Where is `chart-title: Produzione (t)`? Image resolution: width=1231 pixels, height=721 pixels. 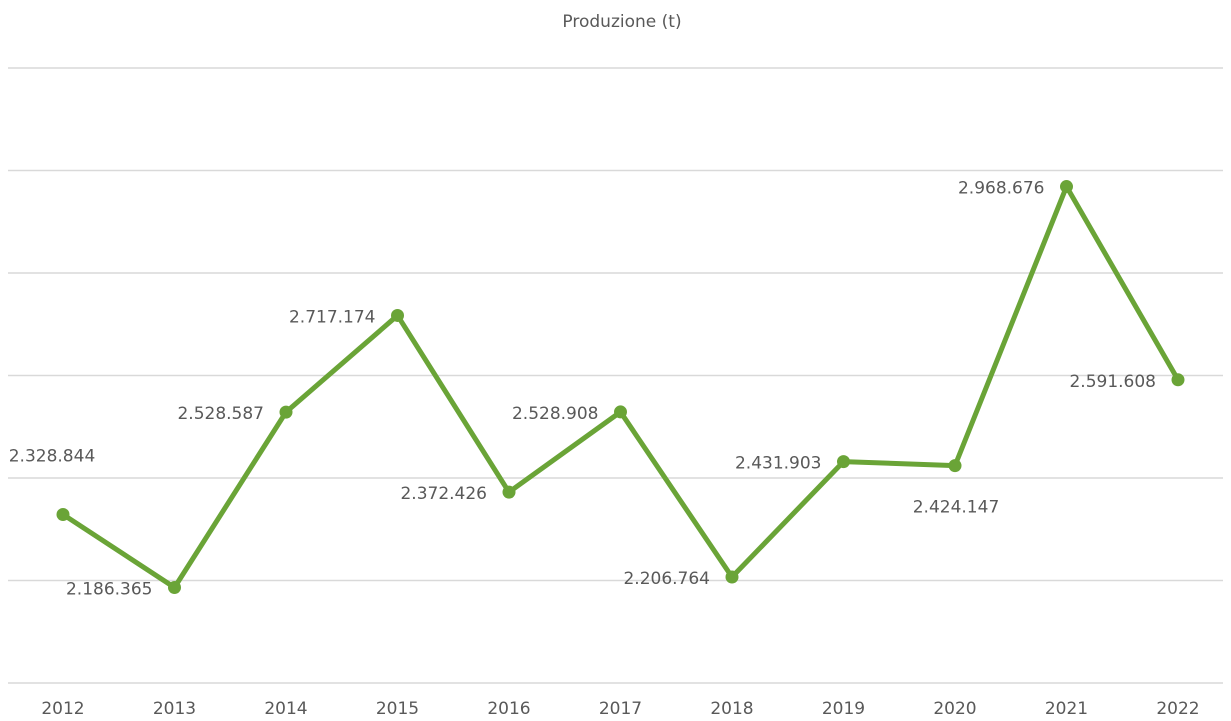
chart-title: Produzione (t) is located at coordinates (621, 22).